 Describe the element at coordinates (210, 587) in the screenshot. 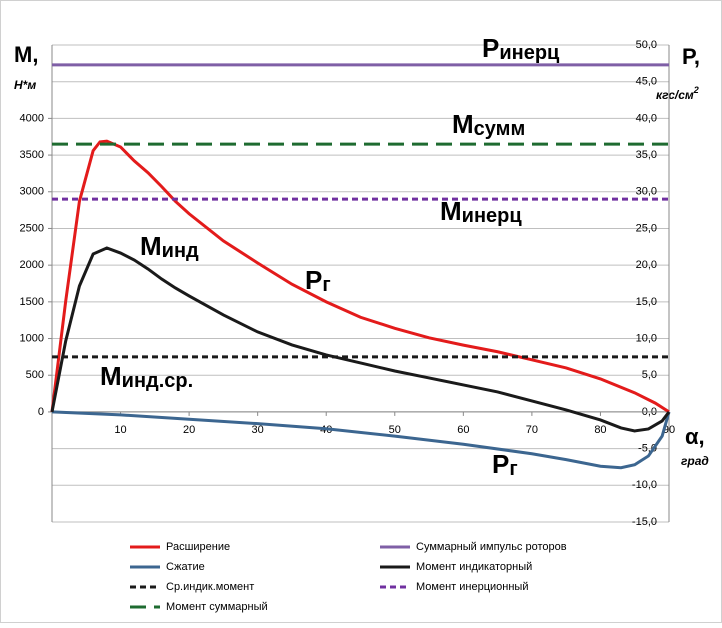

I see `legend-label: Ср.индик.момент` at that location.